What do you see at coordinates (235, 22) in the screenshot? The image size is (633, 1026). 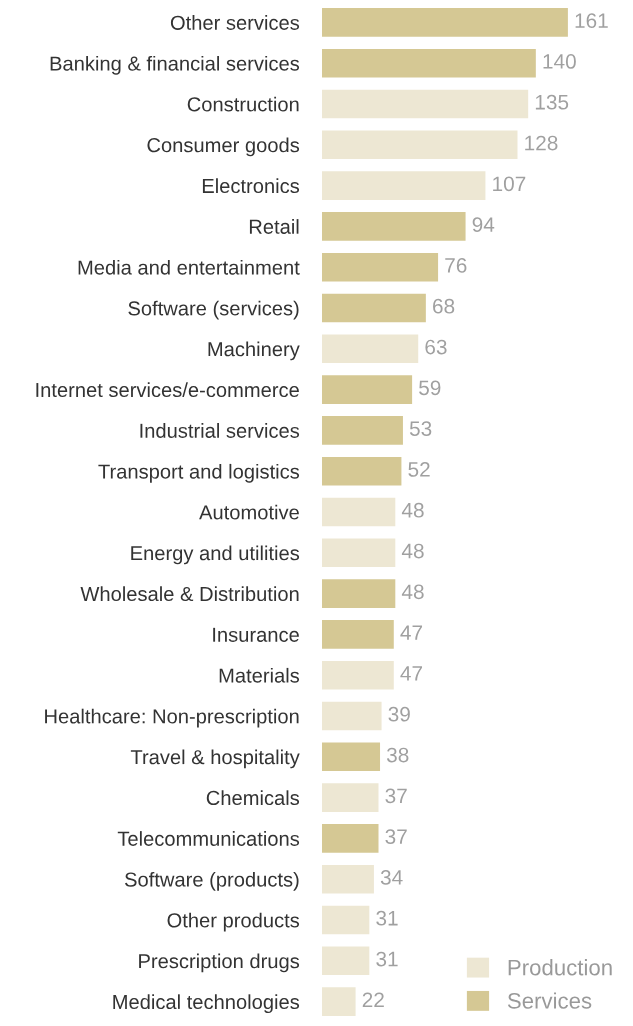 I see `y-tick-label: Other services` at bounding box center [235, 22].